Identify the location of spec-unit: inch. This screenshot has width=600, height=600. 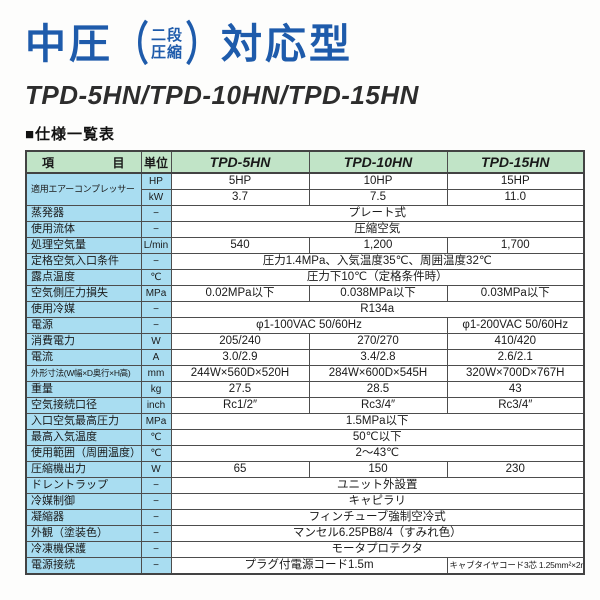
(156, 405).